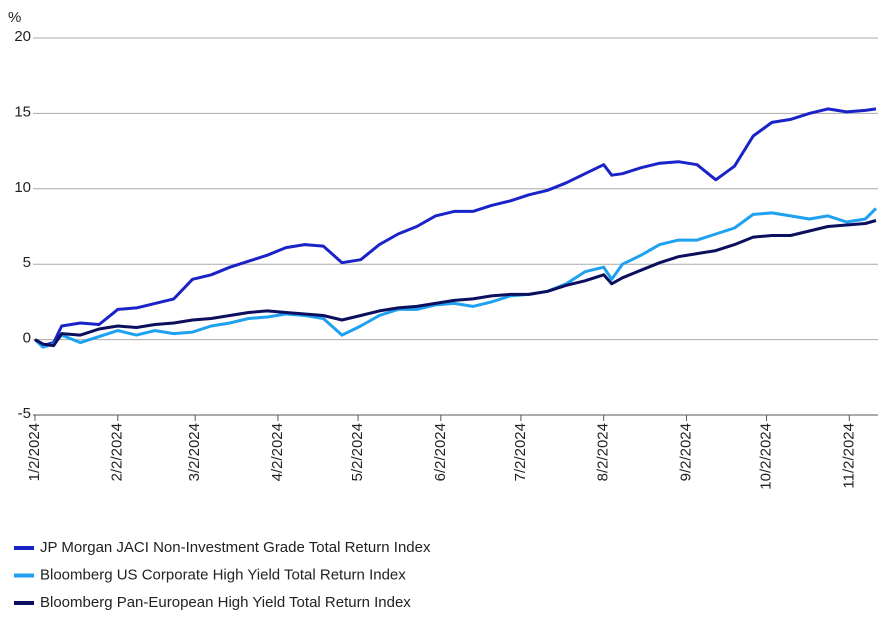 The width and height of the screenshot is (878, 617). What do you see at coordinates (27, 262) in the screenshot?
I see `y-tick-label: 5` at bounding box center [27, 262].